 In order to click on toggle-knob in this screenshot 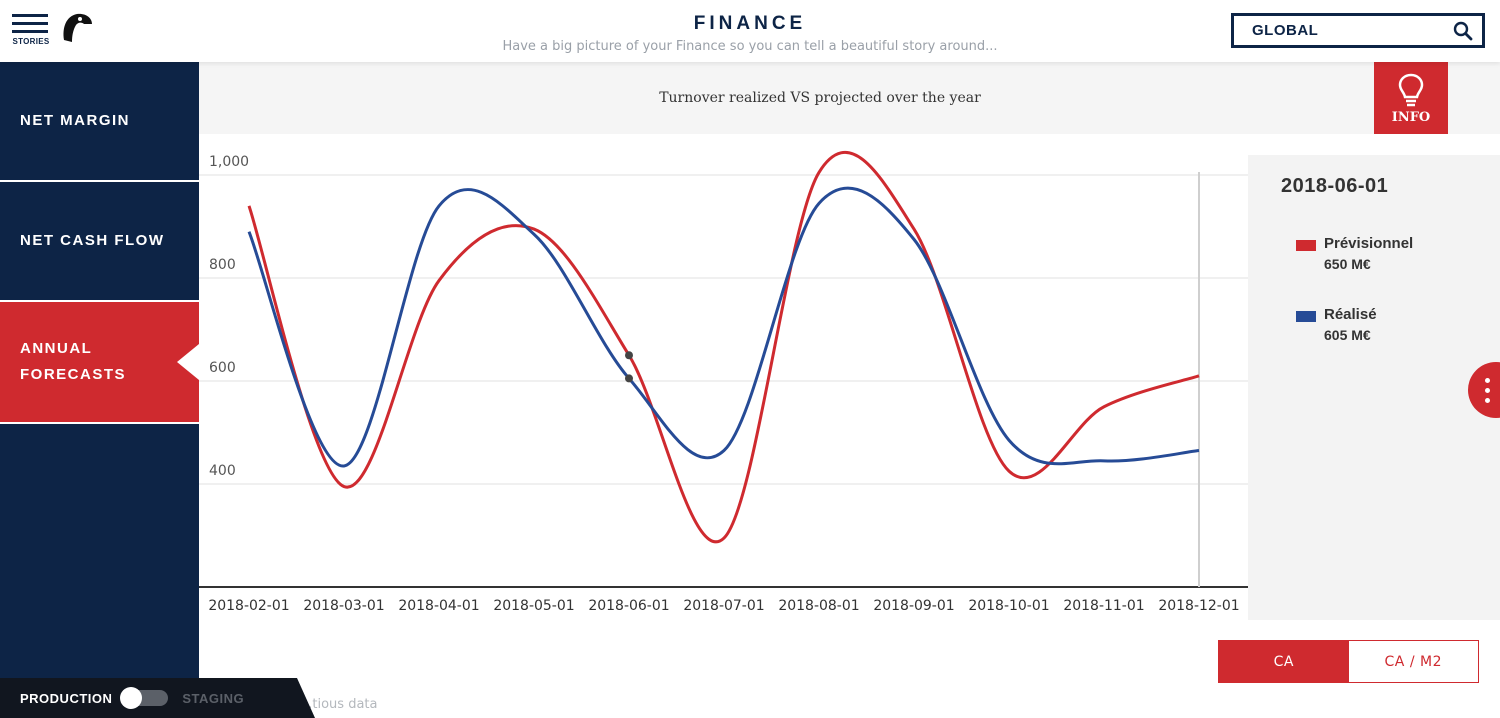, I will do `click(131, 698)`.